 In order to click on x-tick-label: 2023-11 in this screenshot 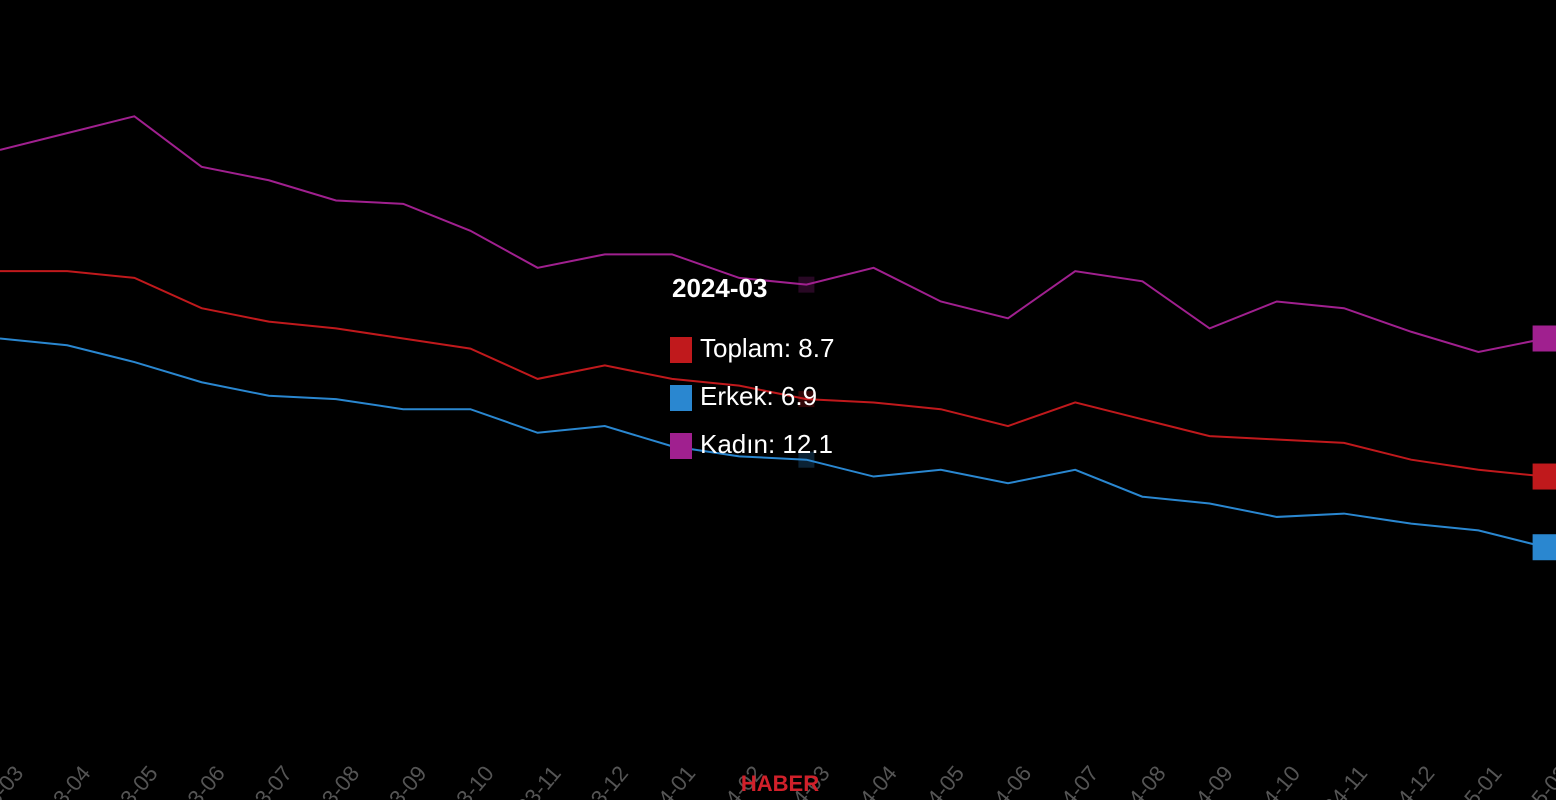, I will do `click(531, 780)`.